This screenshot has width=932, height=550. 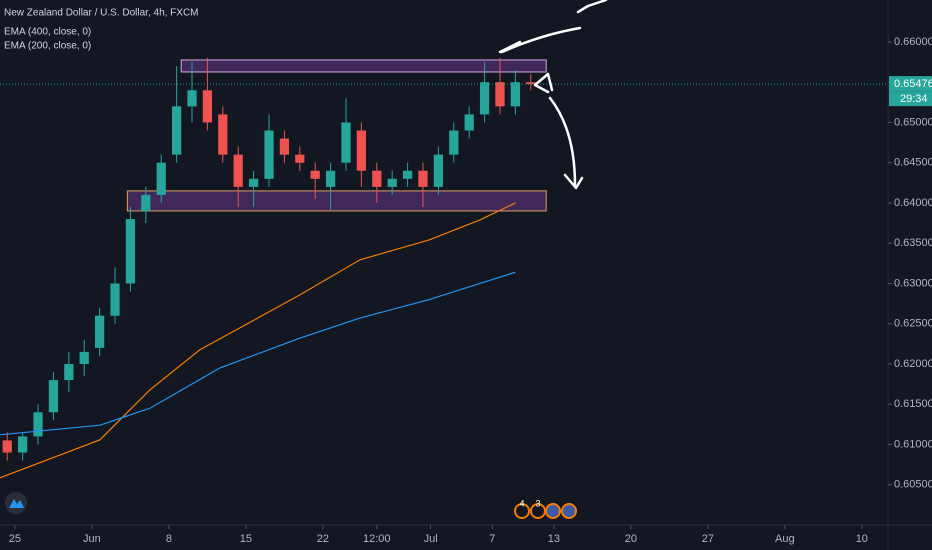 What do you see at coordinates (554, 27) in the screenshot?
I see `arrow-up` at bounding box center [554, 27].